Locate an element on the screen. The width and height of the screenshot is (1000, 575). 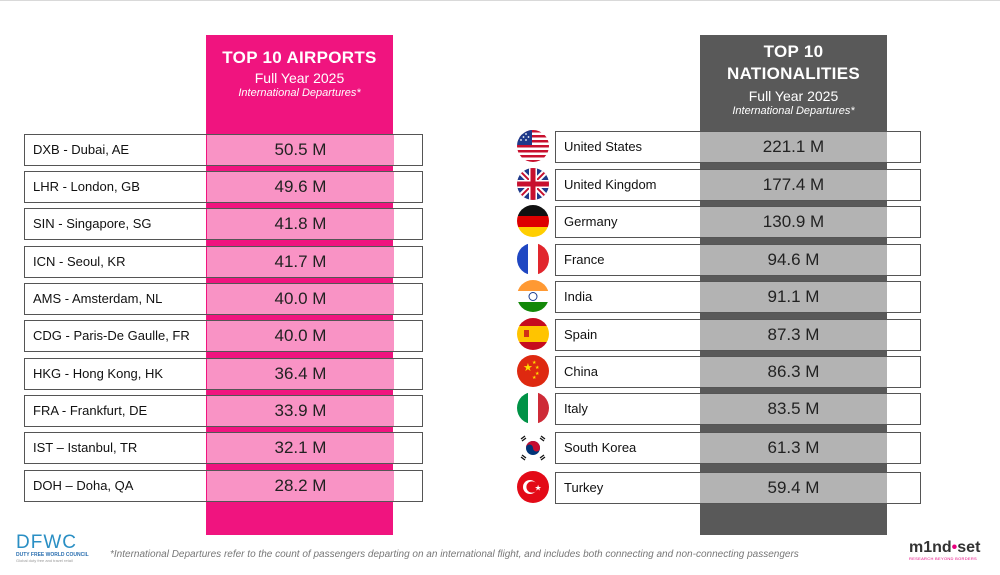
nationality-value: 94.6 M is located at coordinates (793, 260).